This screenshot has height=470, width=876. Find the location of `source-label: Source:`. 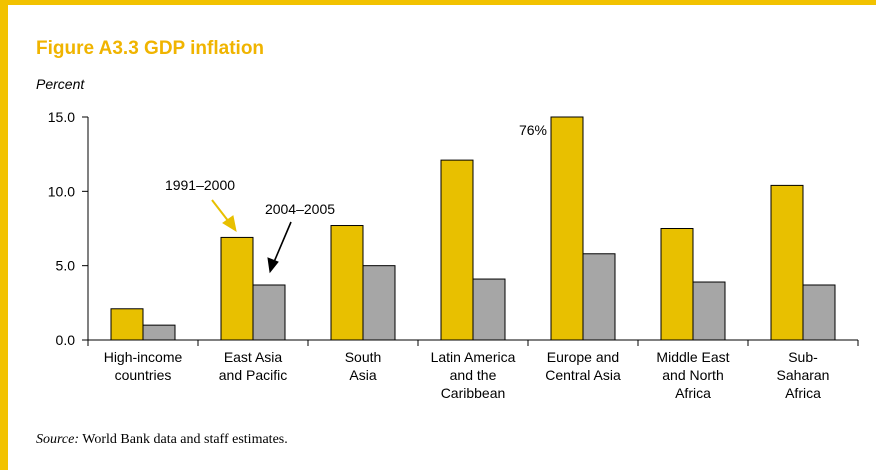

source-label: Source: is located at coordinates (58, 439).